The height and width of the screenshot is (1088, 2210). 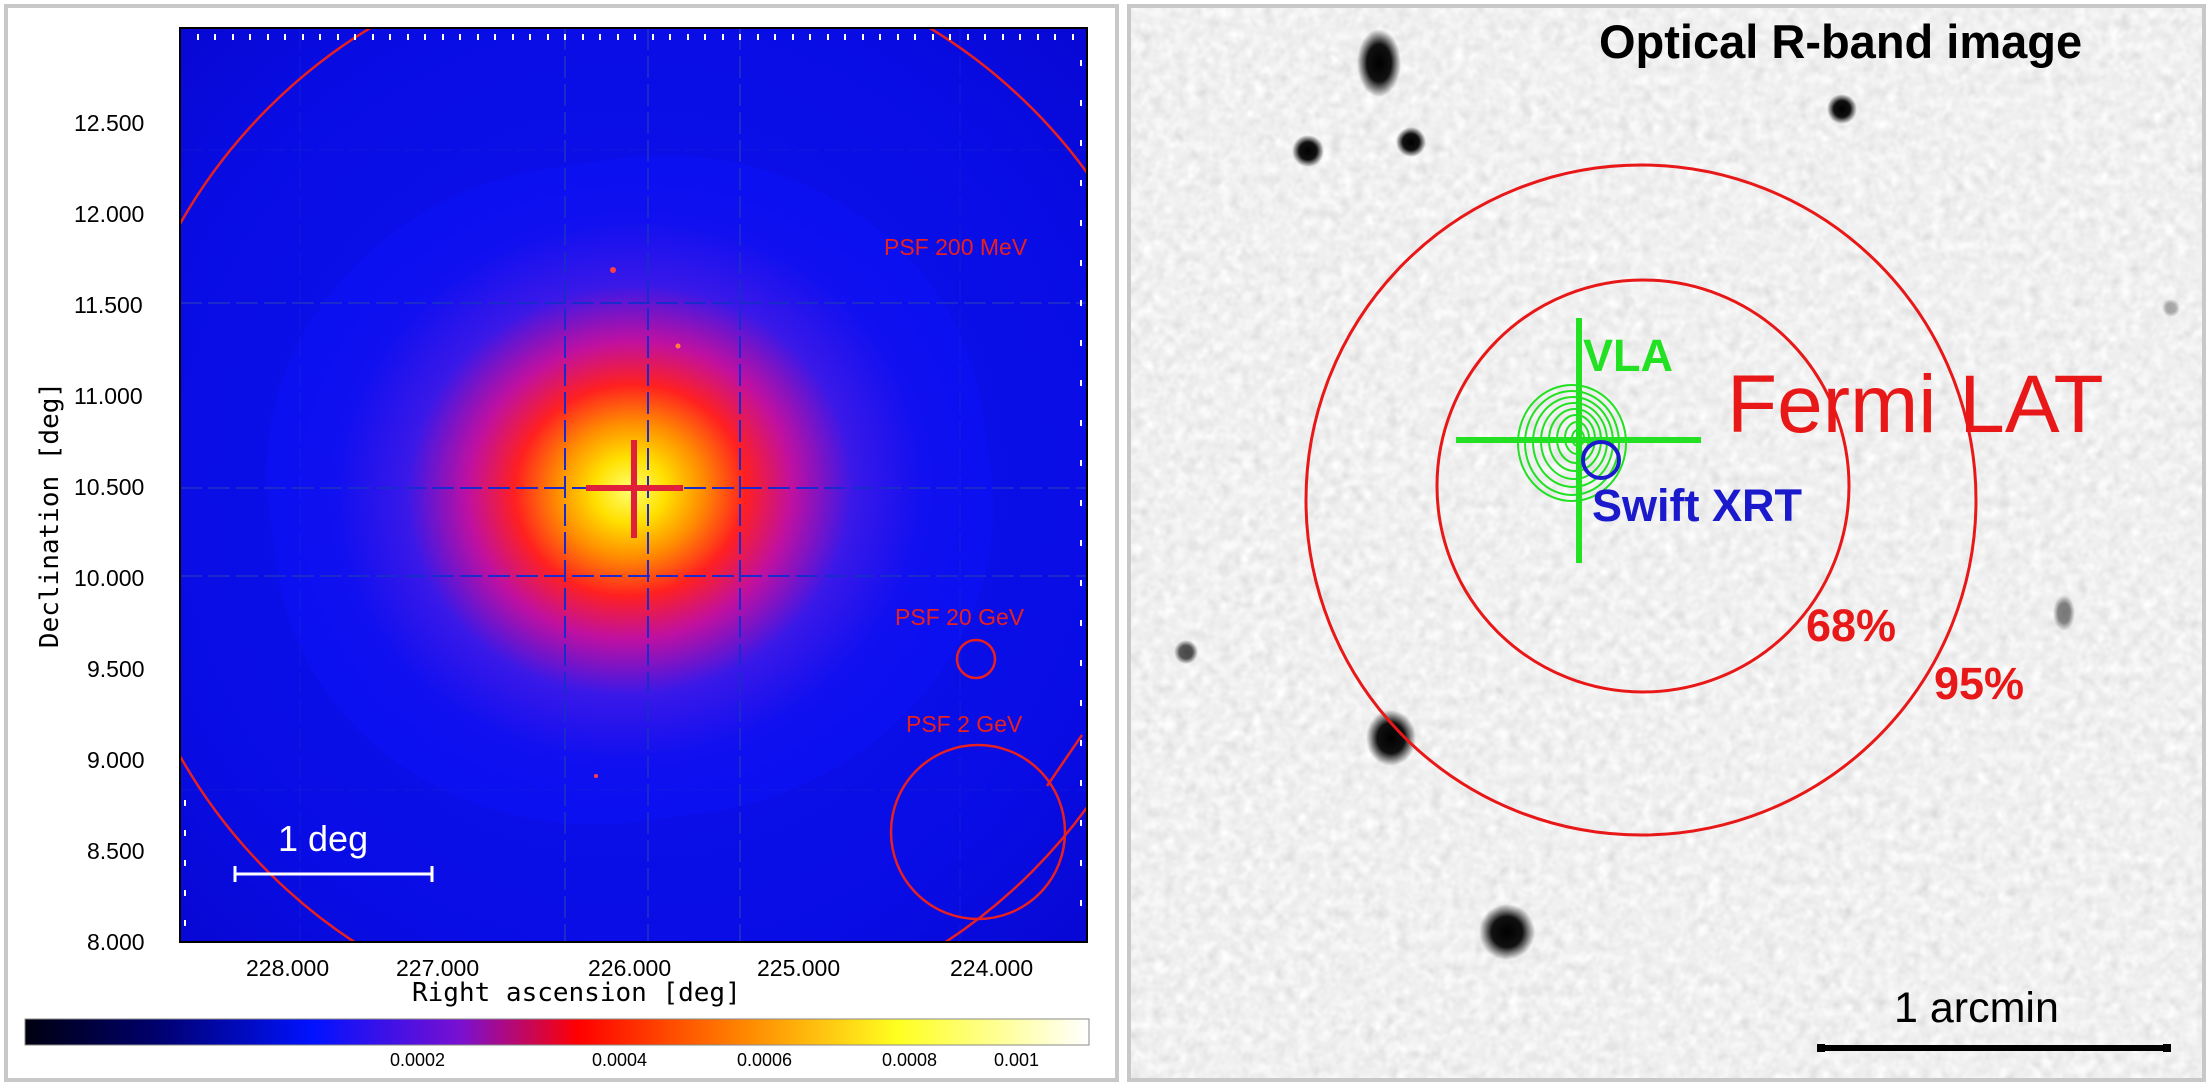 I want to click on psf-200mev-label: PSF 200 MeV, so click(x=956, y=247).